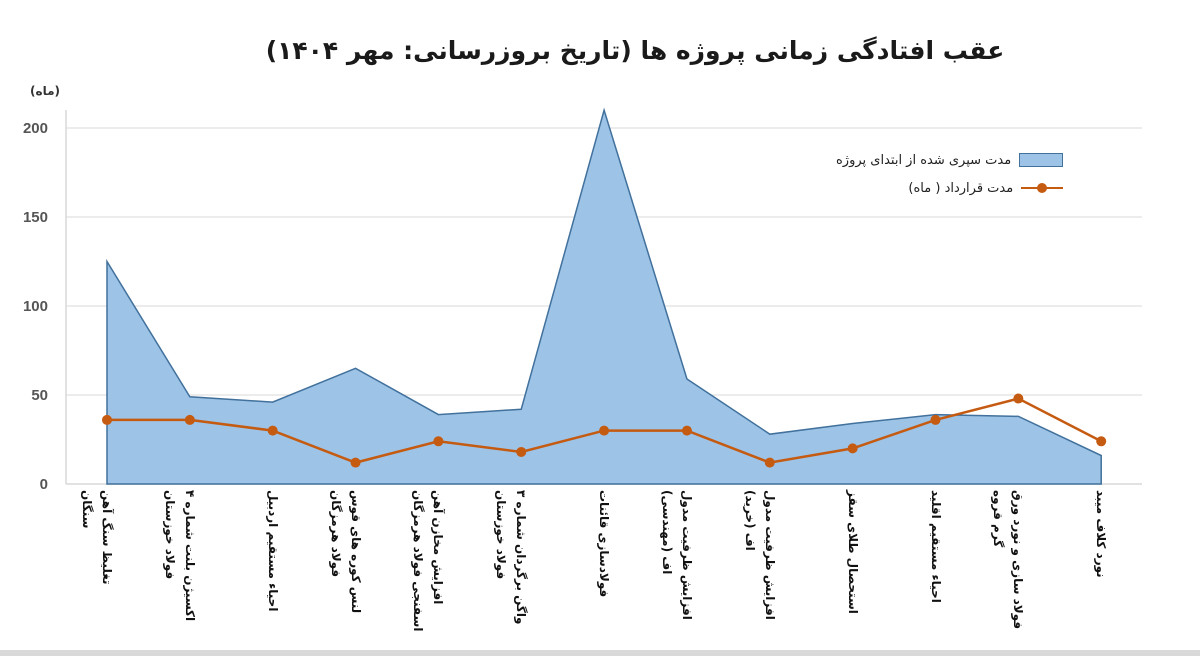 The image size is (1200, 656). What do you see at coordinates (852, 552) in the screenshot?
I see `x-tick-label-line: استحصال طلای سقز` at bounding box center [852, 552].